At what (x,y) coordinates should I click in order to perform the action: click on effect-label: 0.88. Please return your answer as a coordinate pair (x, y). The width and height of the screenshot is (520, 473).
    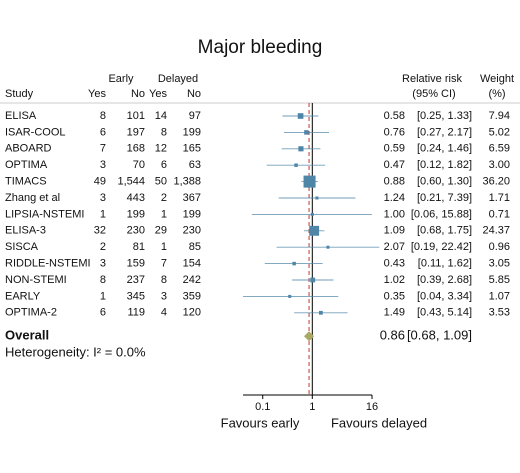
    Looking at the image, I should click on (394, 182).